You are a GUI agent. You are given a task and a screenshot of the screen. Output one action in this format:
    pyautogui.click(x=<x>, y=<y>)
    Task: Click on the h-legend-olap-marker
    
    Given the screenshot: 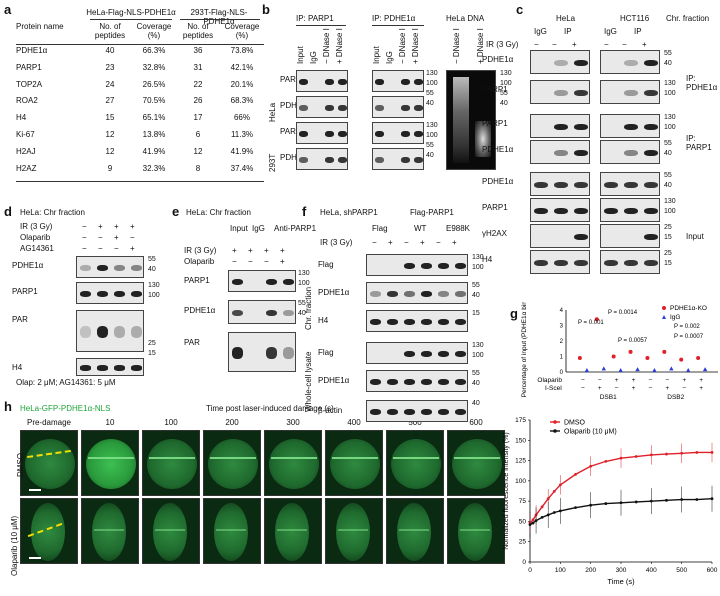 What is the action you would take?
    pyautogui.click(x=555, y=431)
    